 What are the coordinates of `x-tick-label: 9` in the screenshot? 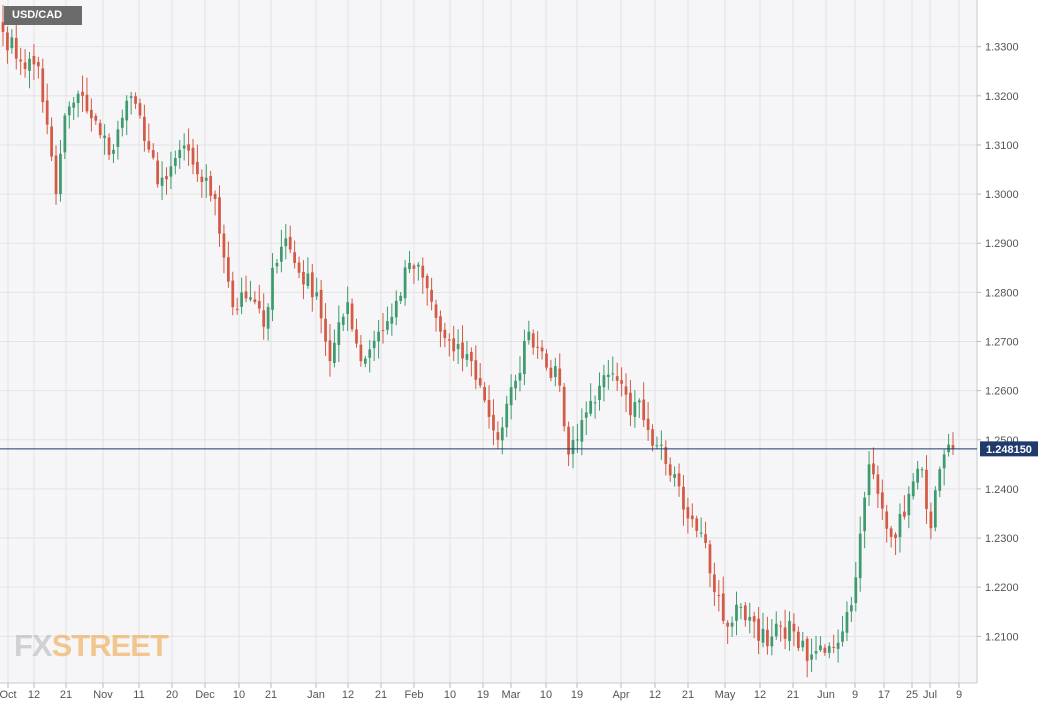 It's located at (959, 695).